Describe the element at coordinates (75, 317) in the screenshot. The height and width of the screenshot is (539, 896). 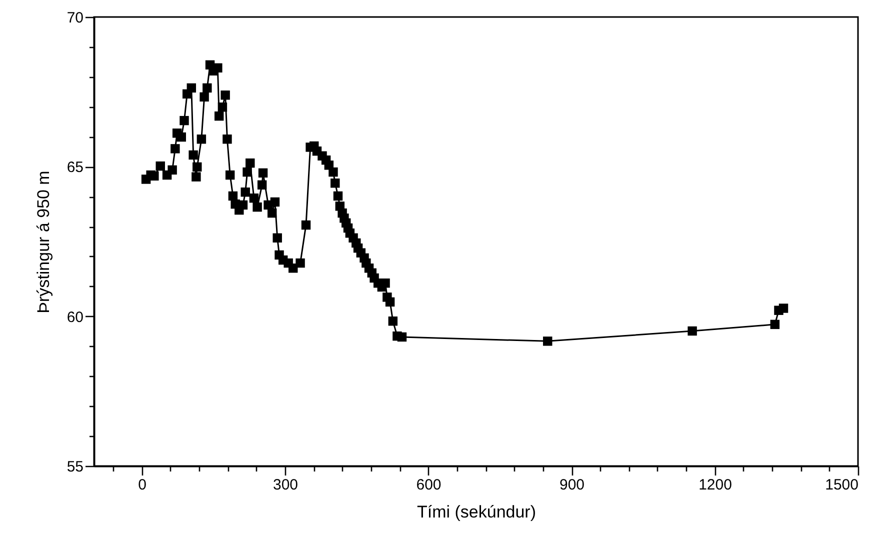
I see `y-tick-label: 60` at that location.